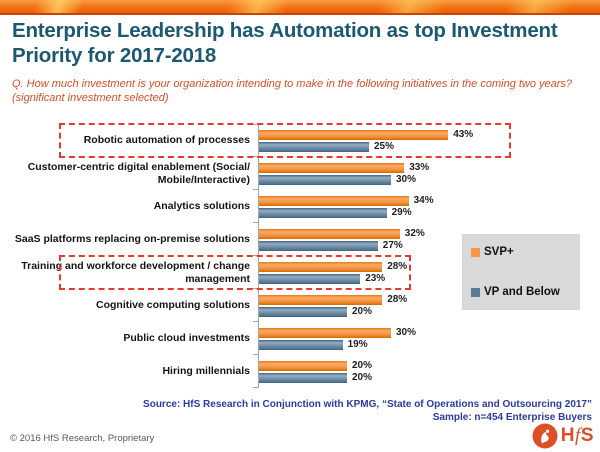 The width and height of the screenshot is (600, 452). What do you see at coordinates (499, 252) in the screenshot?
I see `legend-label: SVP+` at bounding box center [499, 252].